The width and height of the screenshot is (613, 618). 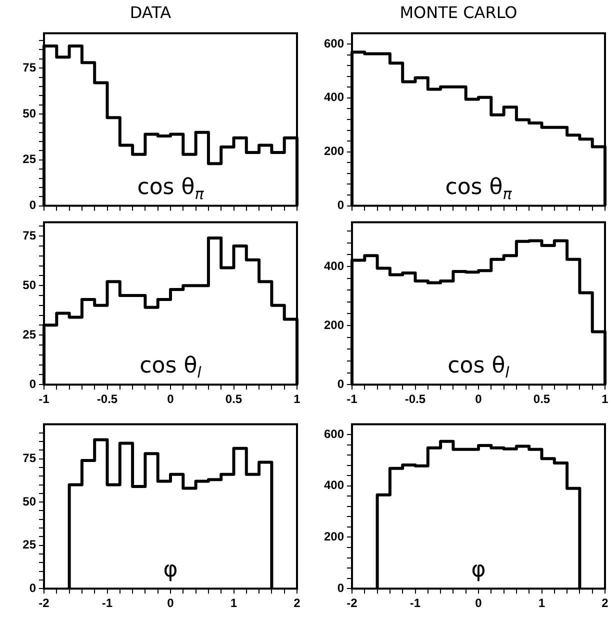 I want to click on chart-title: DATA, so click(x=151, y=12).